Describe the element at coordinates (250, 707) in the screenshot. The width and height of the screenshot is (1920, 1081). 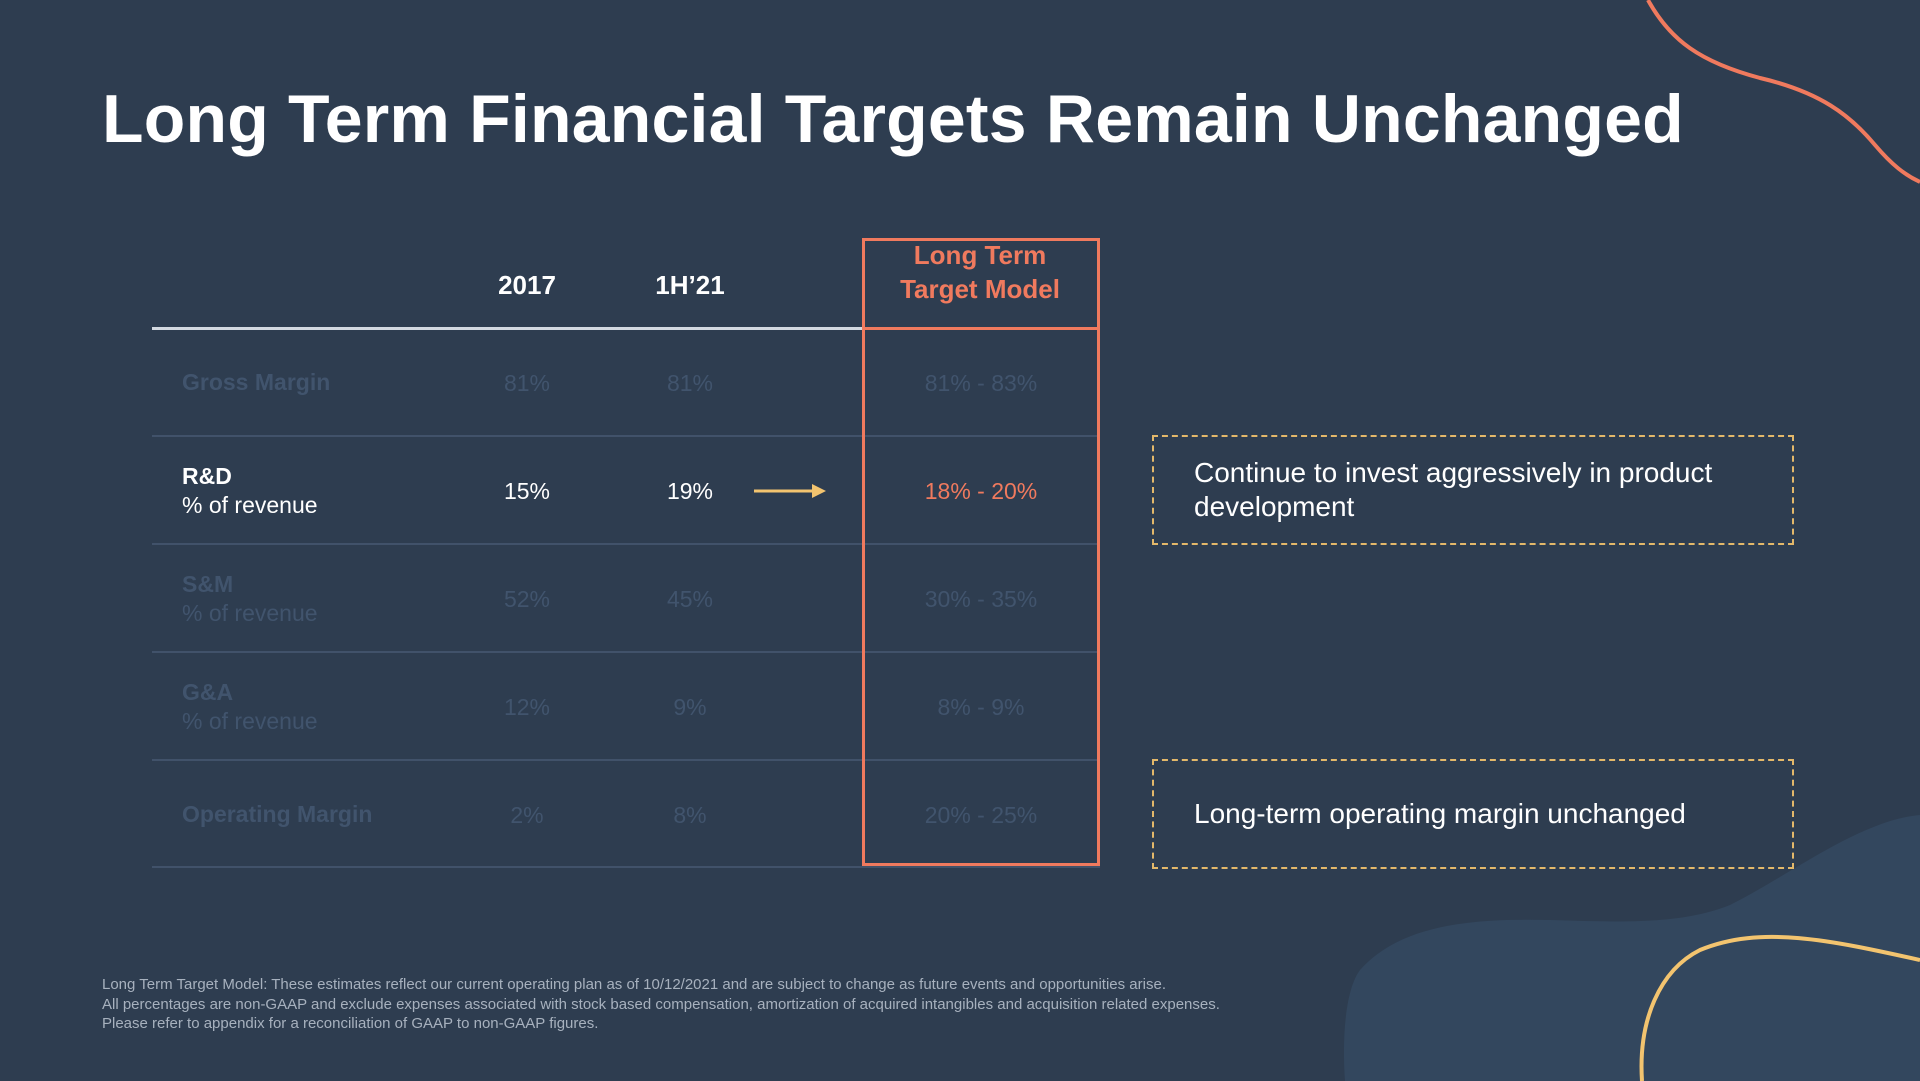
I see `row-label-ga: G&A % of revenue` at that location.